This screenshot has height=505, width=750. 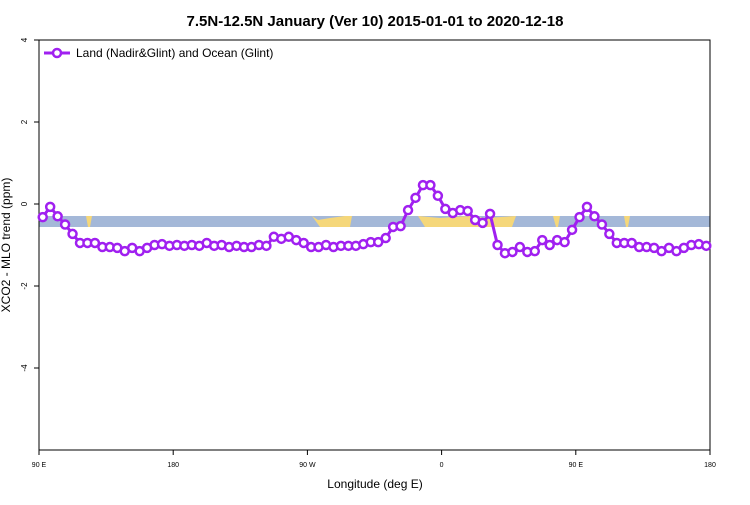 What do you see at coordinates (24, 203) in the screenshot?
I see `y-tick-label: 0` at bounding box center [24, 203].